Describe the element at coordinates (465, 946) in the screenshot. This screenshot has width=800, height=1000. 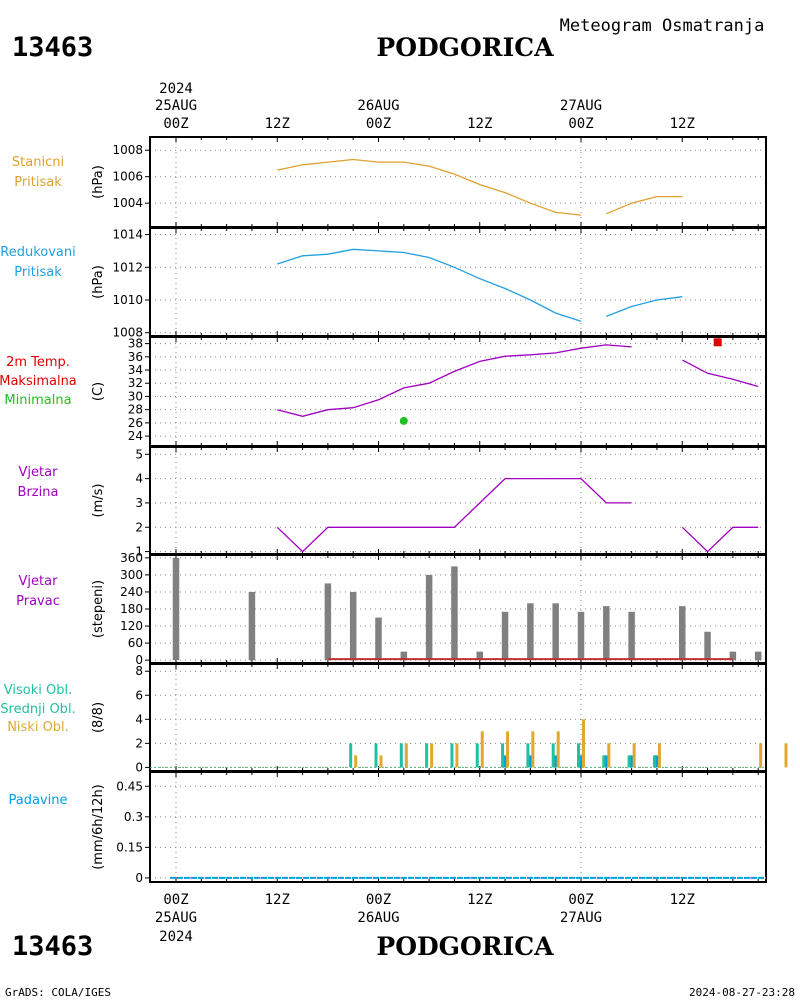
I see `footer-station-name: PODGORICA` at that location.